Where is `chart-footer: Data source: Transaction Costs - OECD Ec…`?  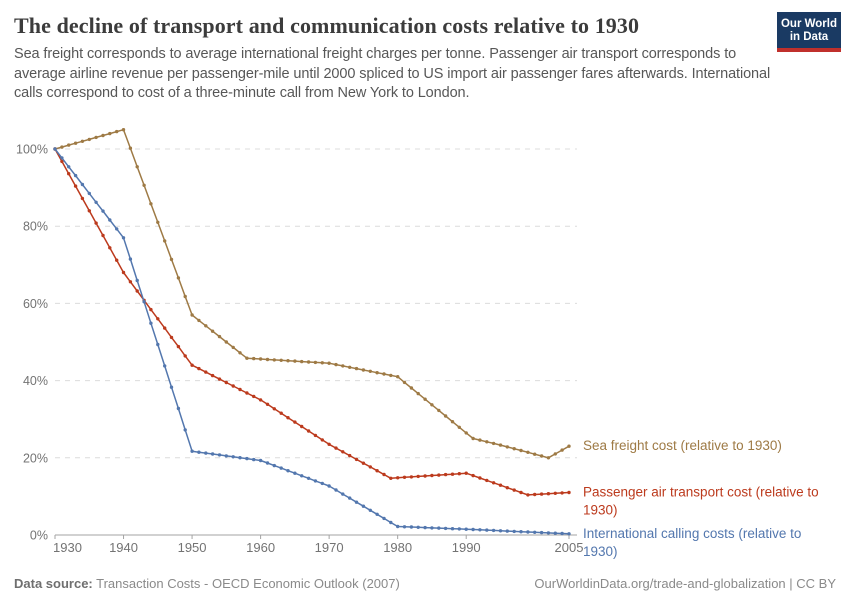
chart-footer: Data source: Transaction Costs - OECD Ec… is located at coordinates (425, 582).